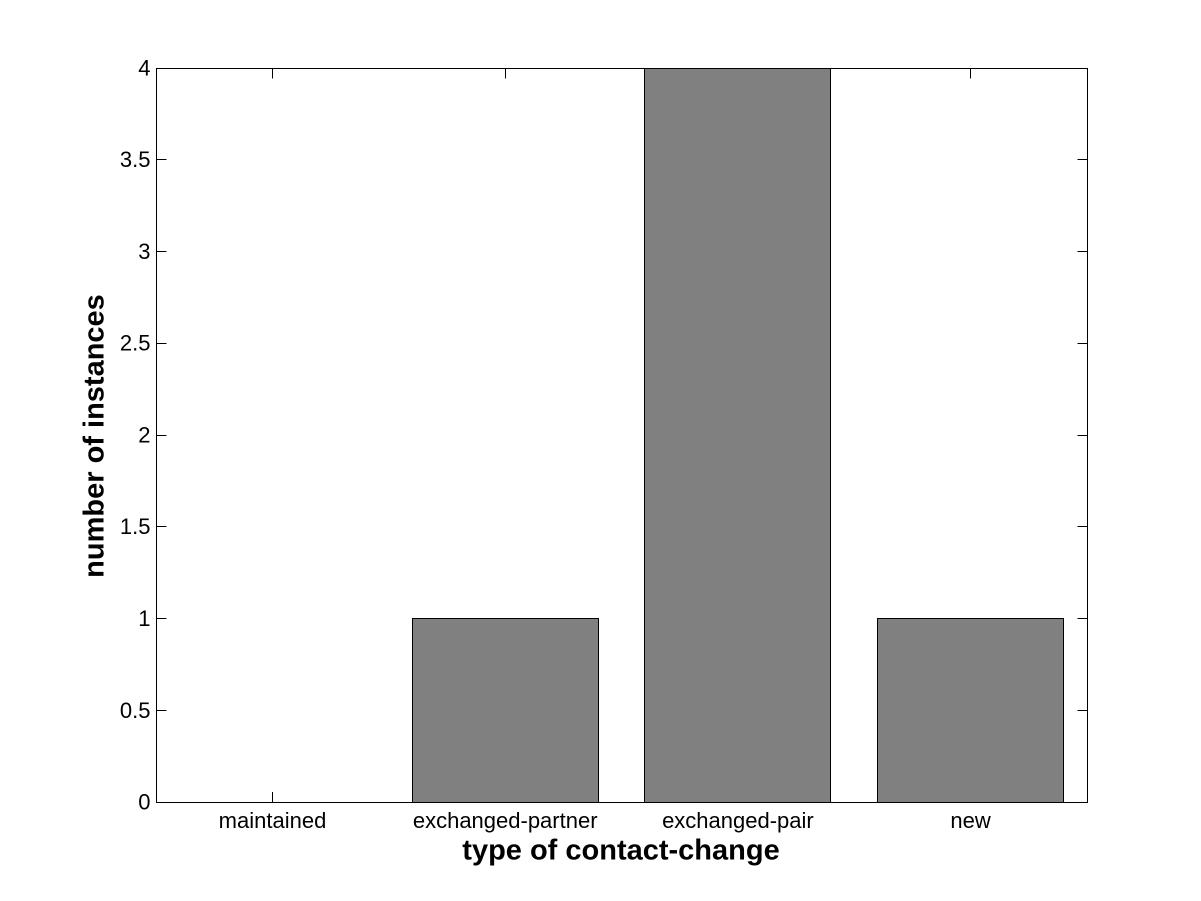 Image resolution: width=1201 pixels, height=901 pixels. What do you see at coordinates (505, 820) in the screenshot?
I see `svg-text: exchanged-partner` at bounding box center [505, 820].